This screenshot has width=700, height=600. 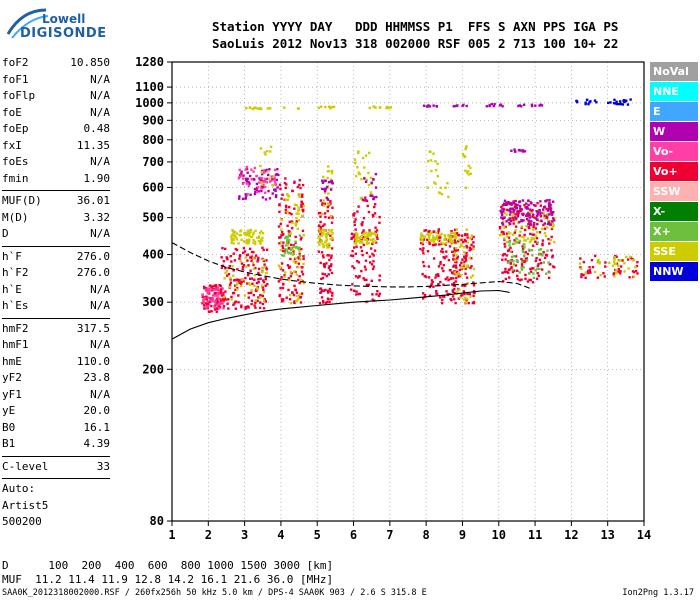 I want to click on x-tick-label: 12, so click(x=571, y=535).